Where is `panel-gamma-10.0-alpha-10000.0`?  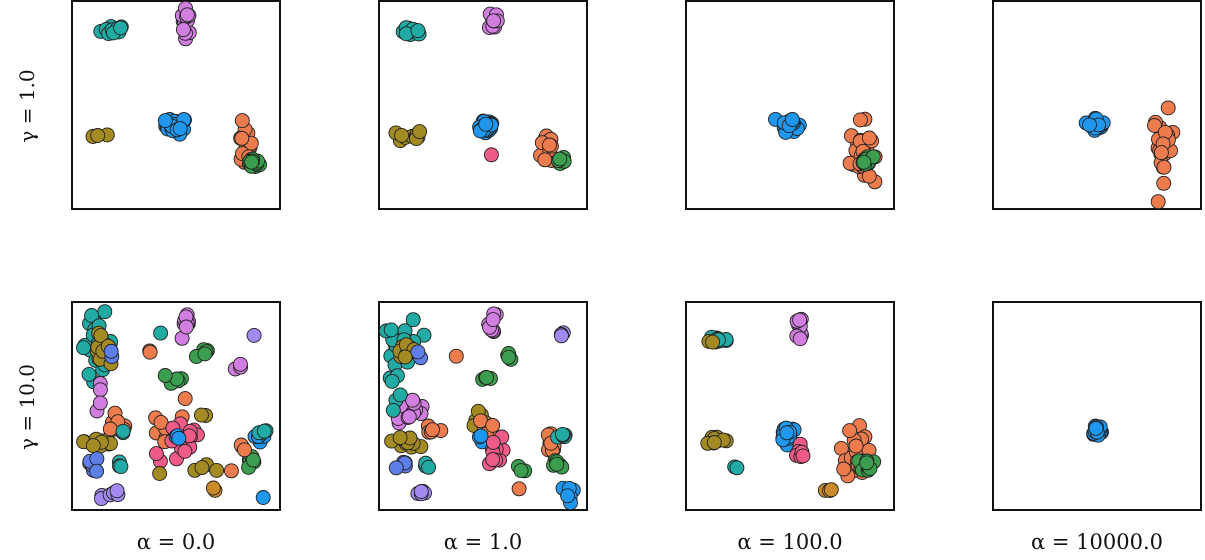 panel-gamma-10.0-alpha-10000.0 is located at coordinates (1097, 406).